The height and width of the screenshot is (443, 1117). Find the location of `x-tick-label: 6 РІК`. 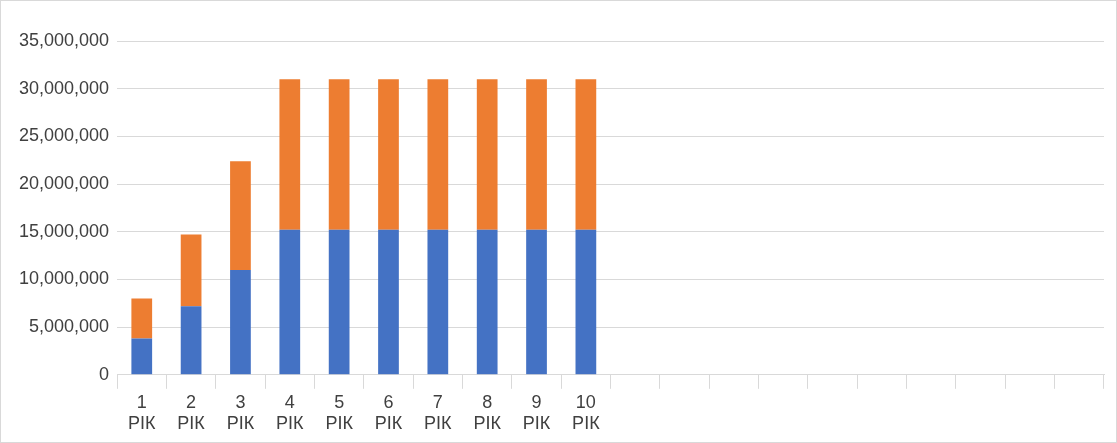

x-tick-label: 6 РІК is located at coordinates (388, 412).